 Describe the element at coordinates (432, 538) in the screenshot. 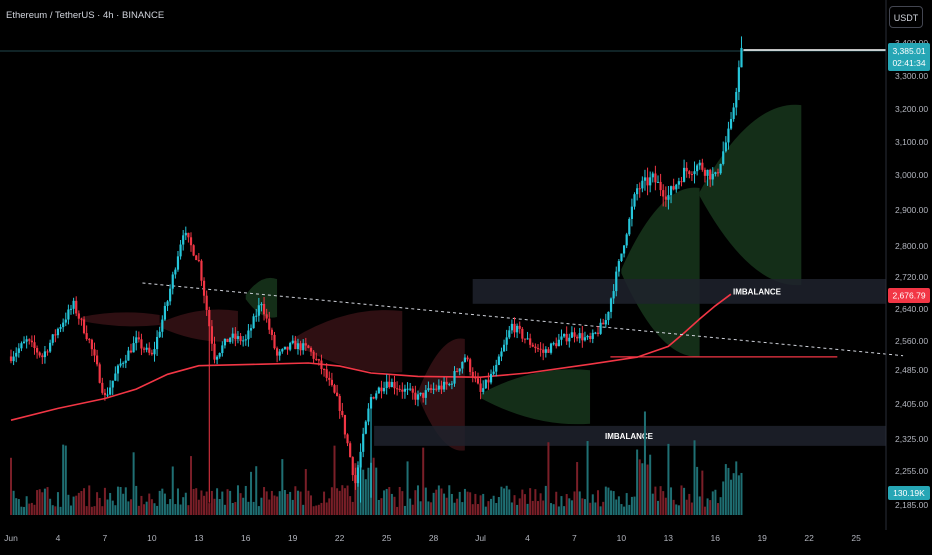

I see `time-axis: Jun 4 7 10 13 16 19 22 25 28 Jul 4 7 10 13 16 19 22 25` at that location.